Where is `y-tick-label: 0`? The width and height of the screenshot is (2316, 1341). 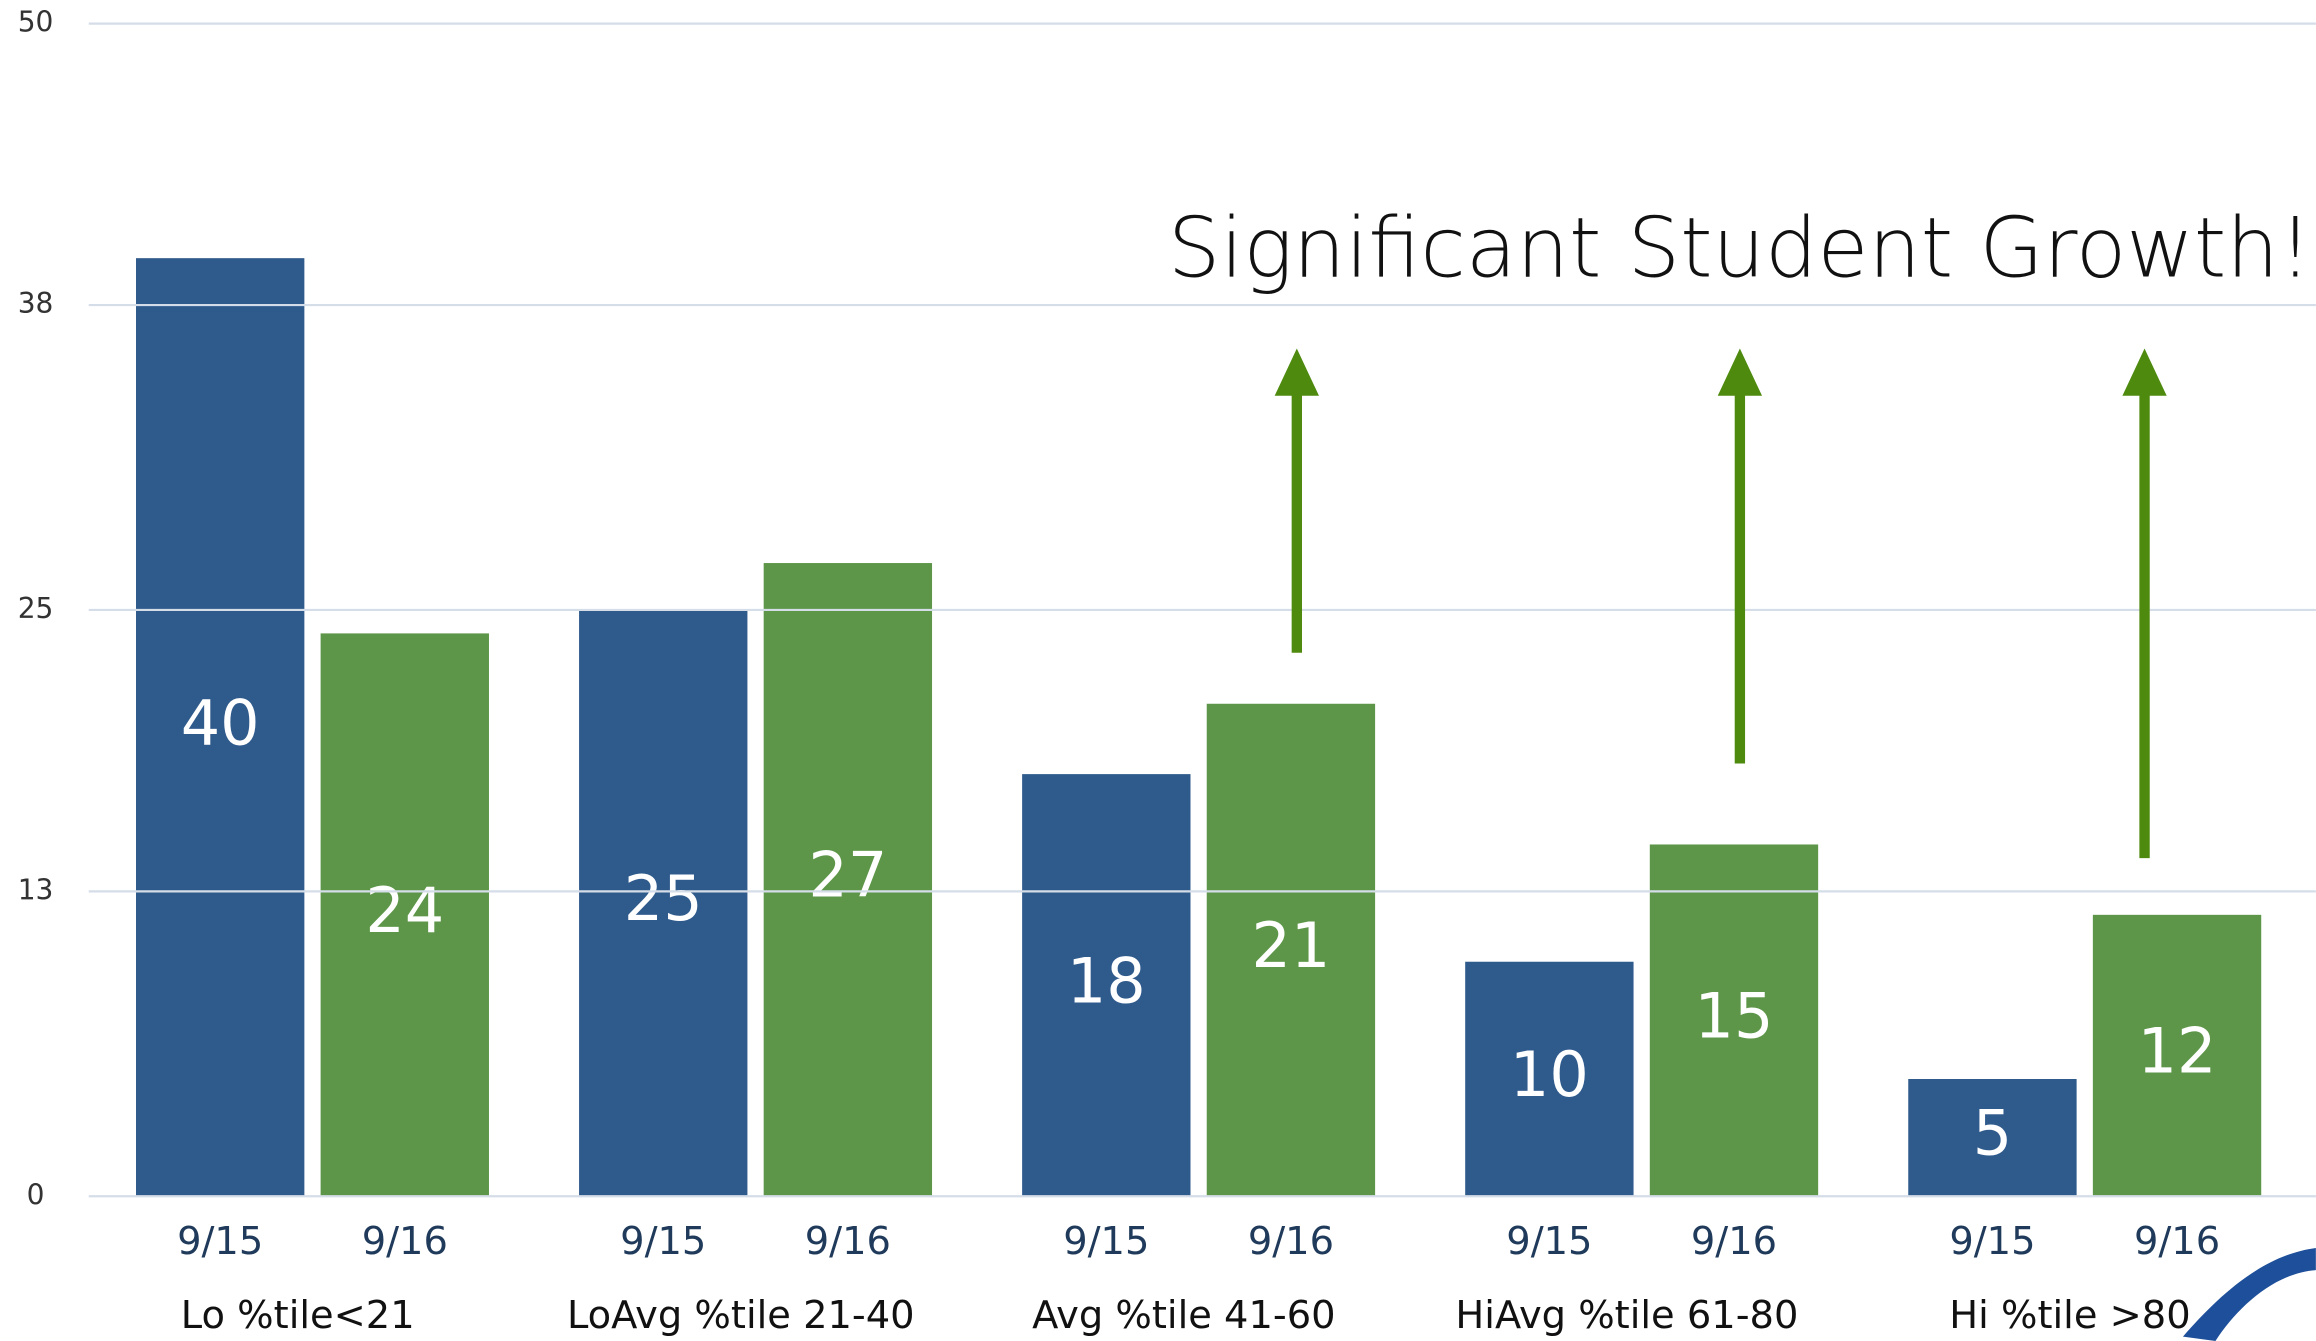
y-tick-label: 0 is located at coordinates (36, 1194).